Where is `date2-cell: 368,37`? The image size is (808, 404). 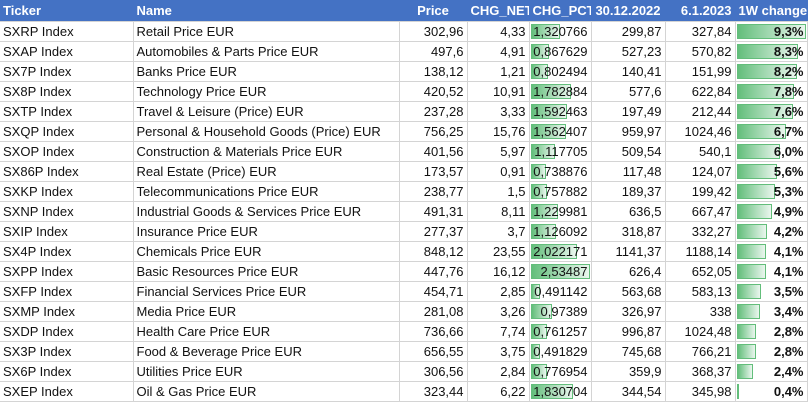
date2-cell: 368,37 is located at coordinates (700, 371).